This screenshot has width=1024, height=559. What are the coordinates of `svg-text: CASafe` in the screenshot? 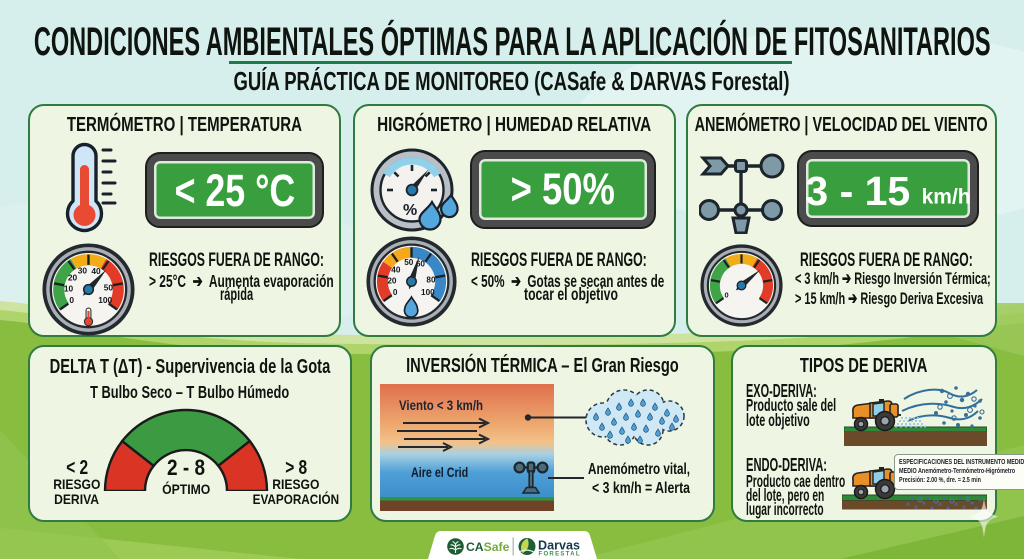 It's located at (488, 547).